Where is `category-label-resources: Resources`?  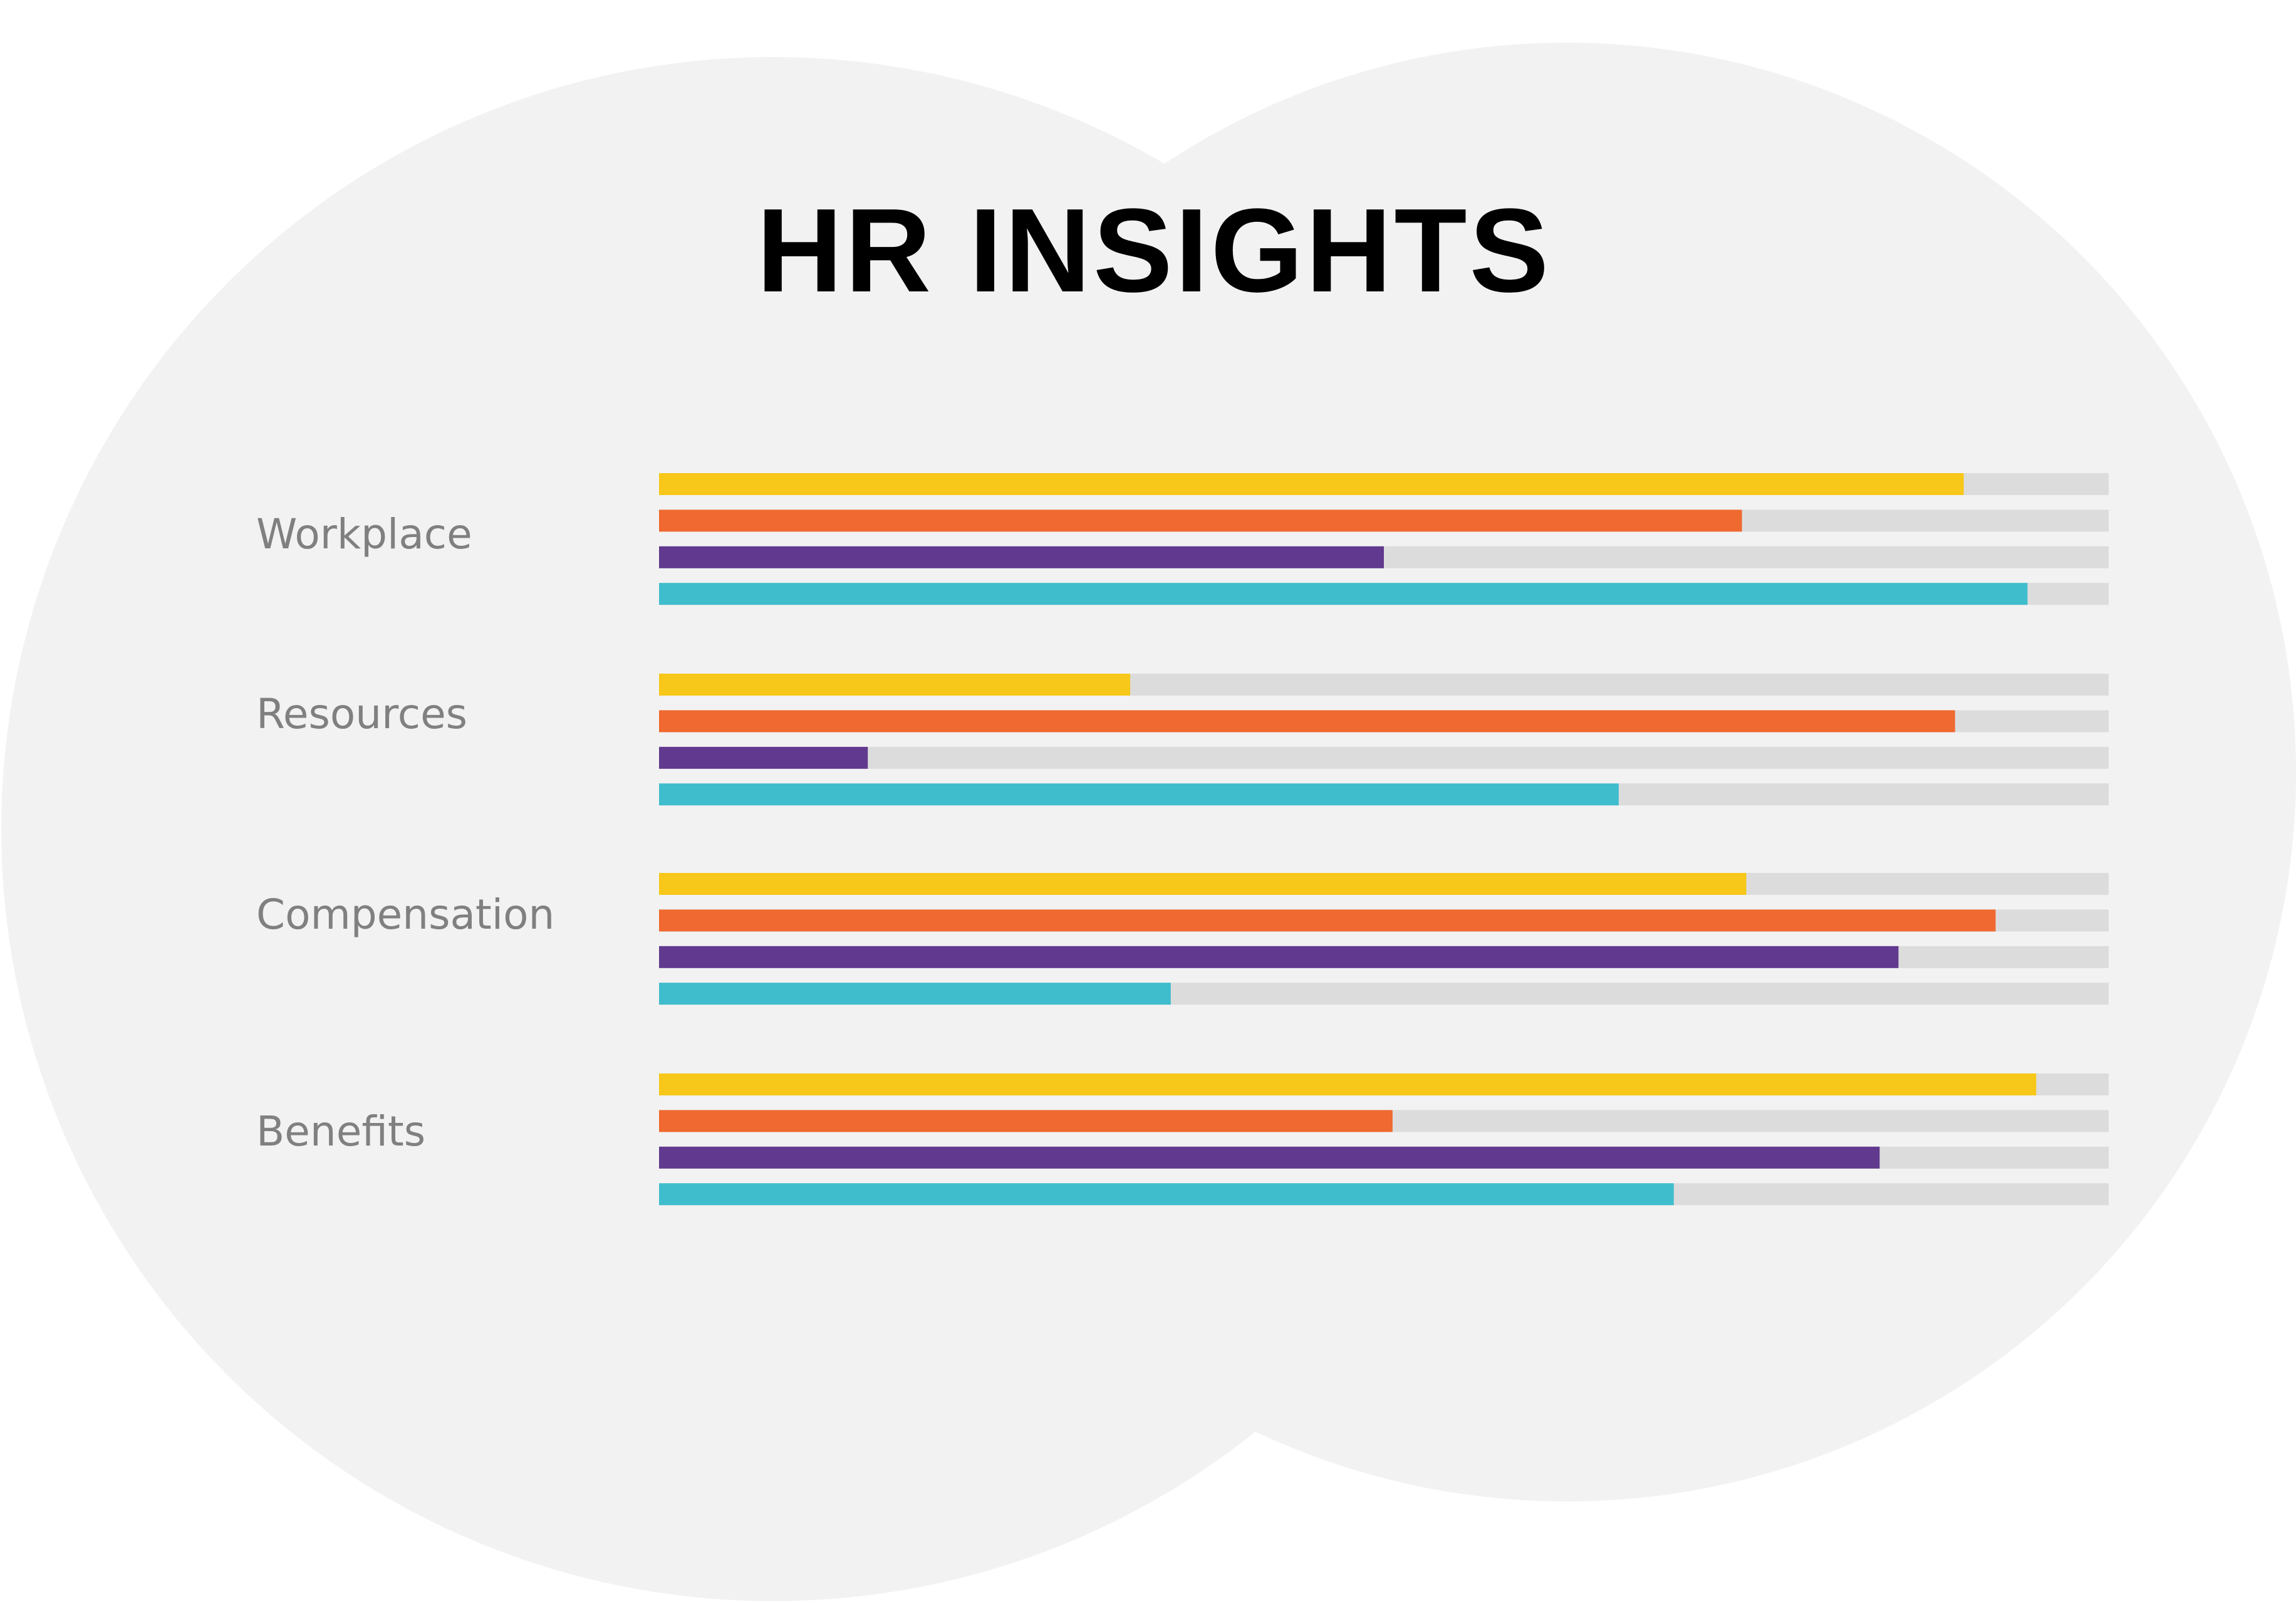 category-label-resources: Resources is located at coordinates (362, 714).